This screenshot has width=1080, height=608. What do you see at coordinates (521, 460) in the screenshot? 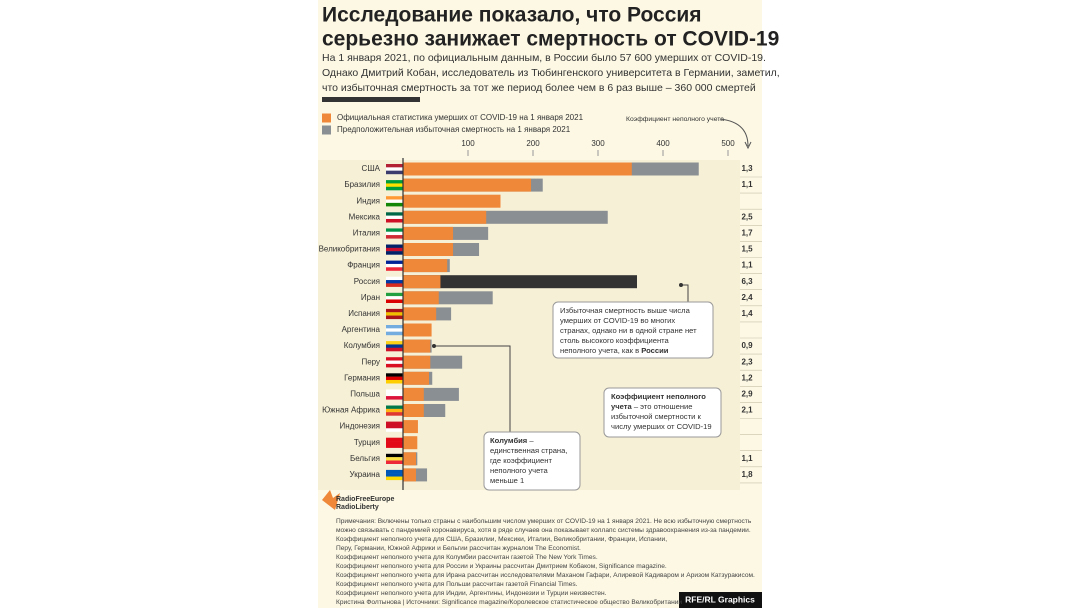
I see `annotation: где коэффициент` at bounding box center [521, 460].